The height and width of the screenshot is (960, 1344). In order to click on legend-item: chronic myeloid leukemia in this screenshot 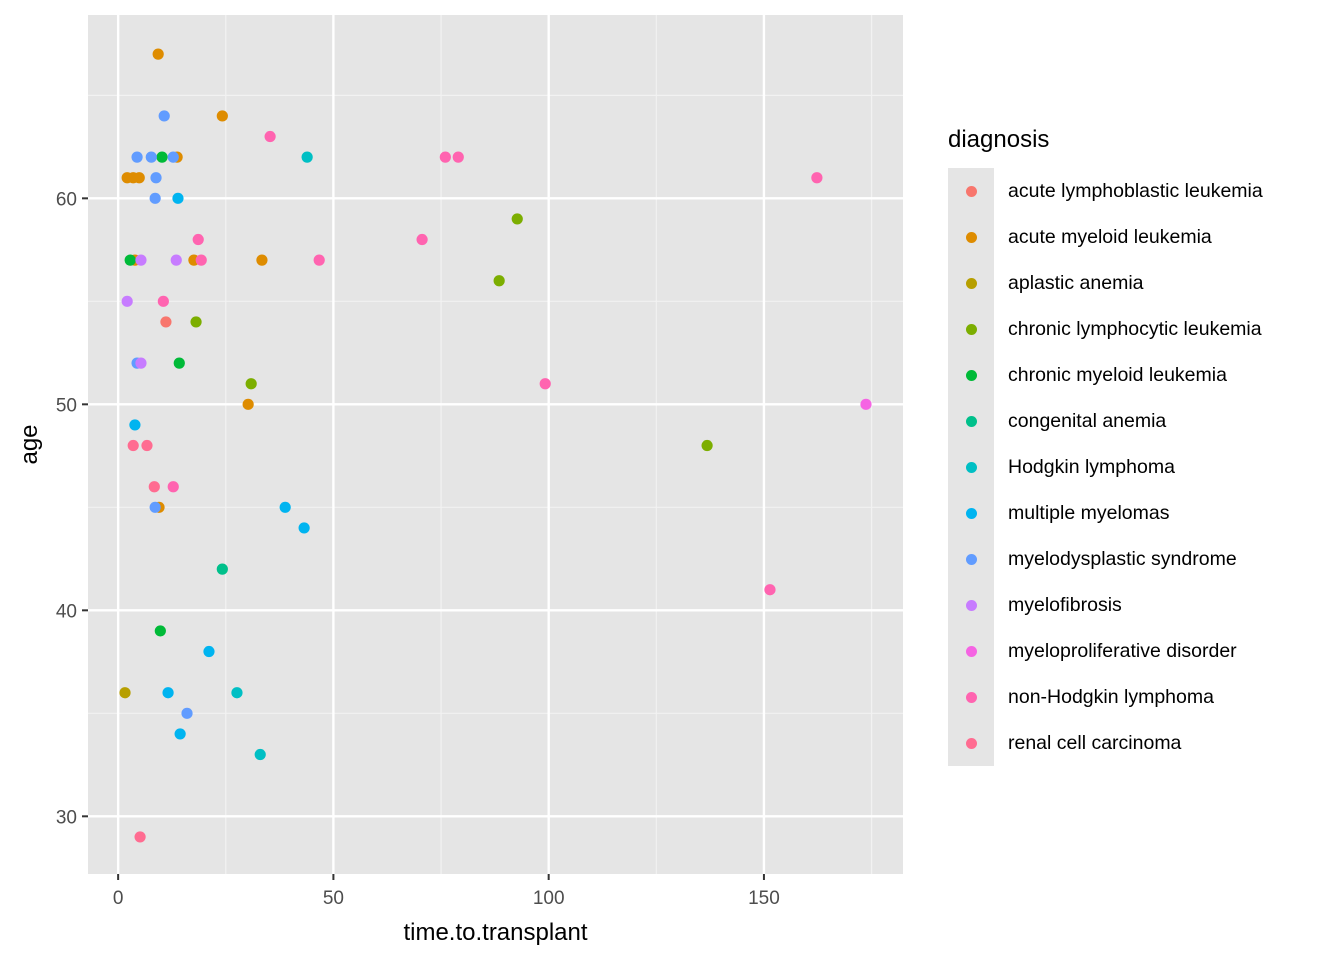, I will do `click(1105, 375)`.